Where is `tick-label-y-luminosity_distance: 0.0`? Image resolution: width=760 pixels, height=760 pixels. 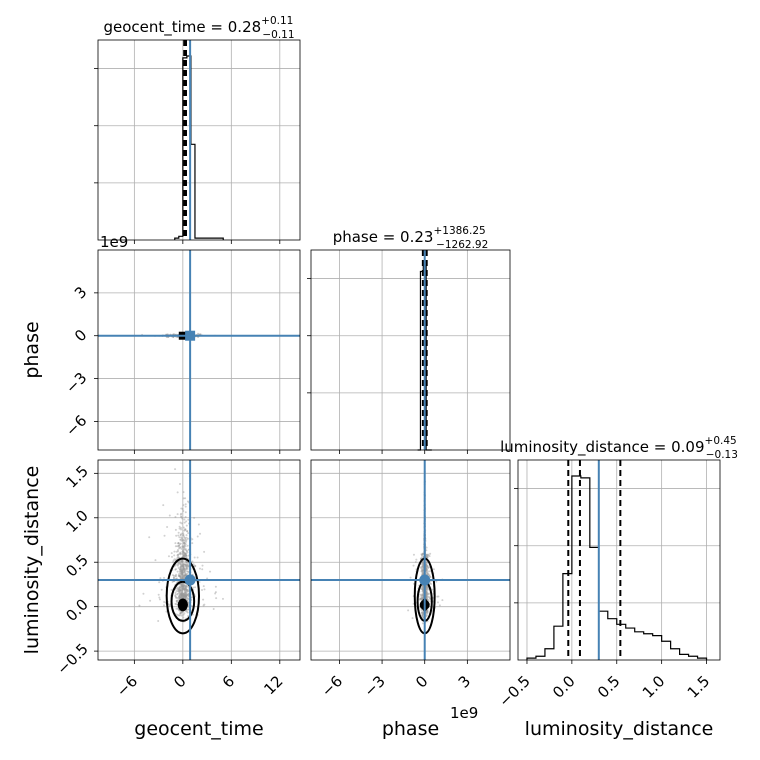 tick-label-y-luminosity_distance: 0.0 is located at coordinates (77, 610).